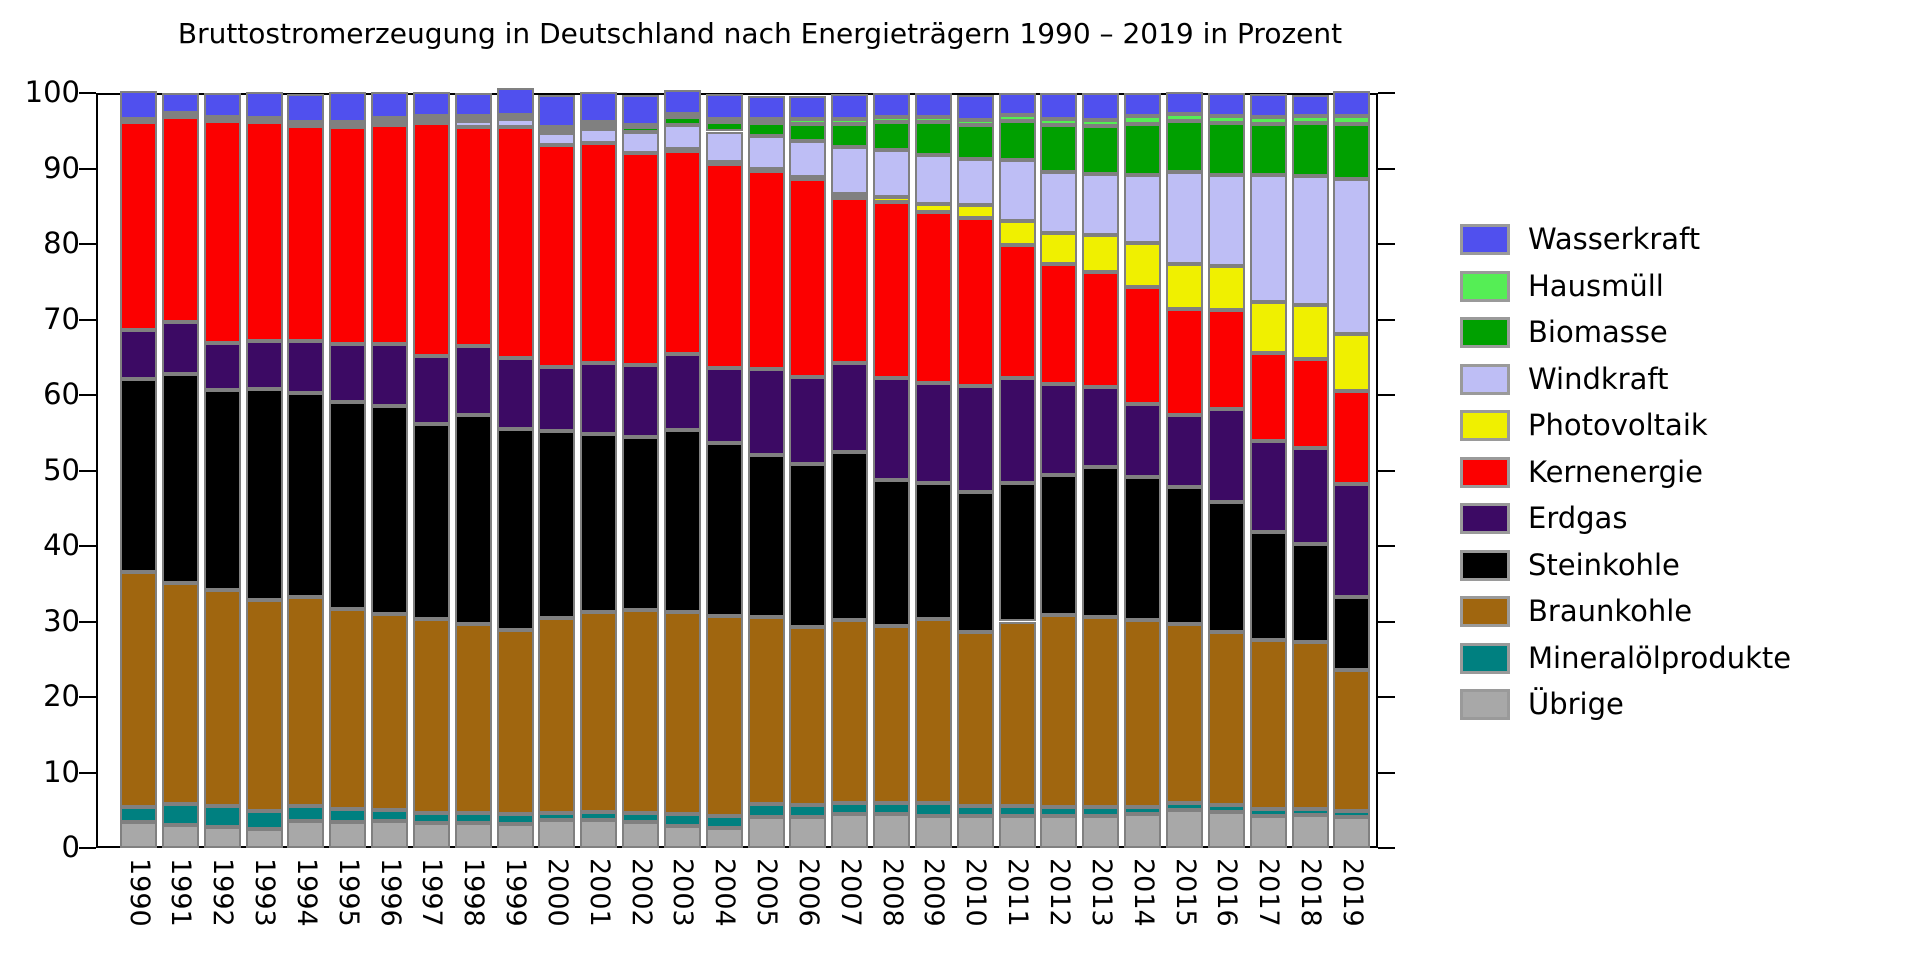 The image size is (1920, 960). I want to click on segment-1999-Steinkohle, so click(515, 529).